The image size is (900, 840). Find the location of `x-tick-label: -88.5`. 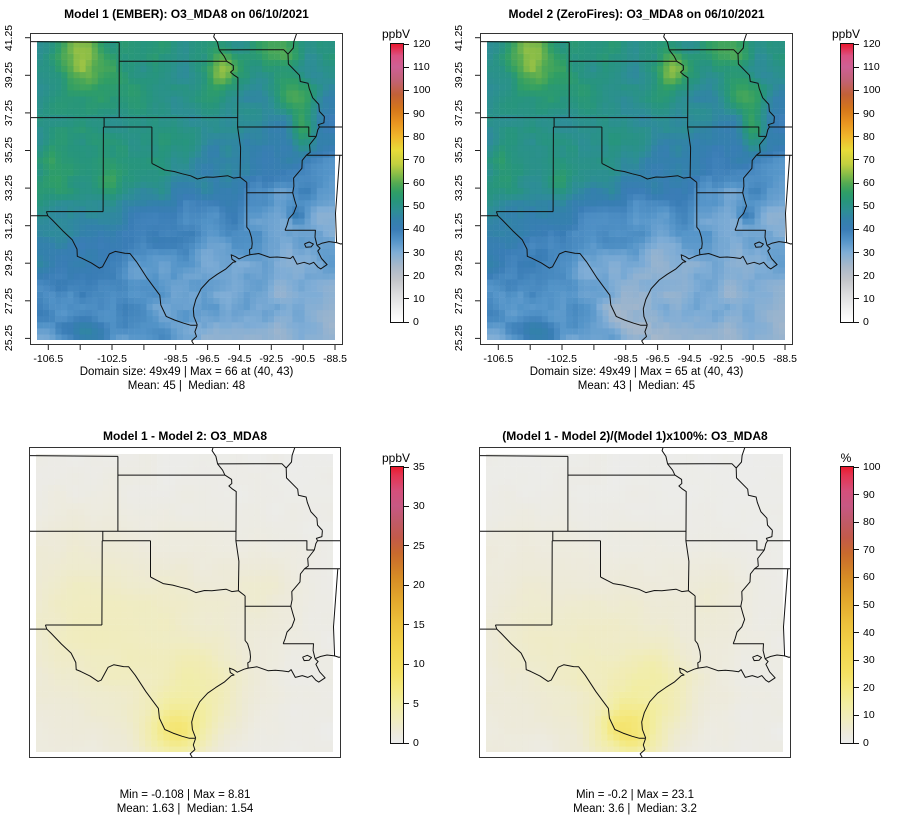

x-tick-label: -88.5 is located at coordinates (335, 359).